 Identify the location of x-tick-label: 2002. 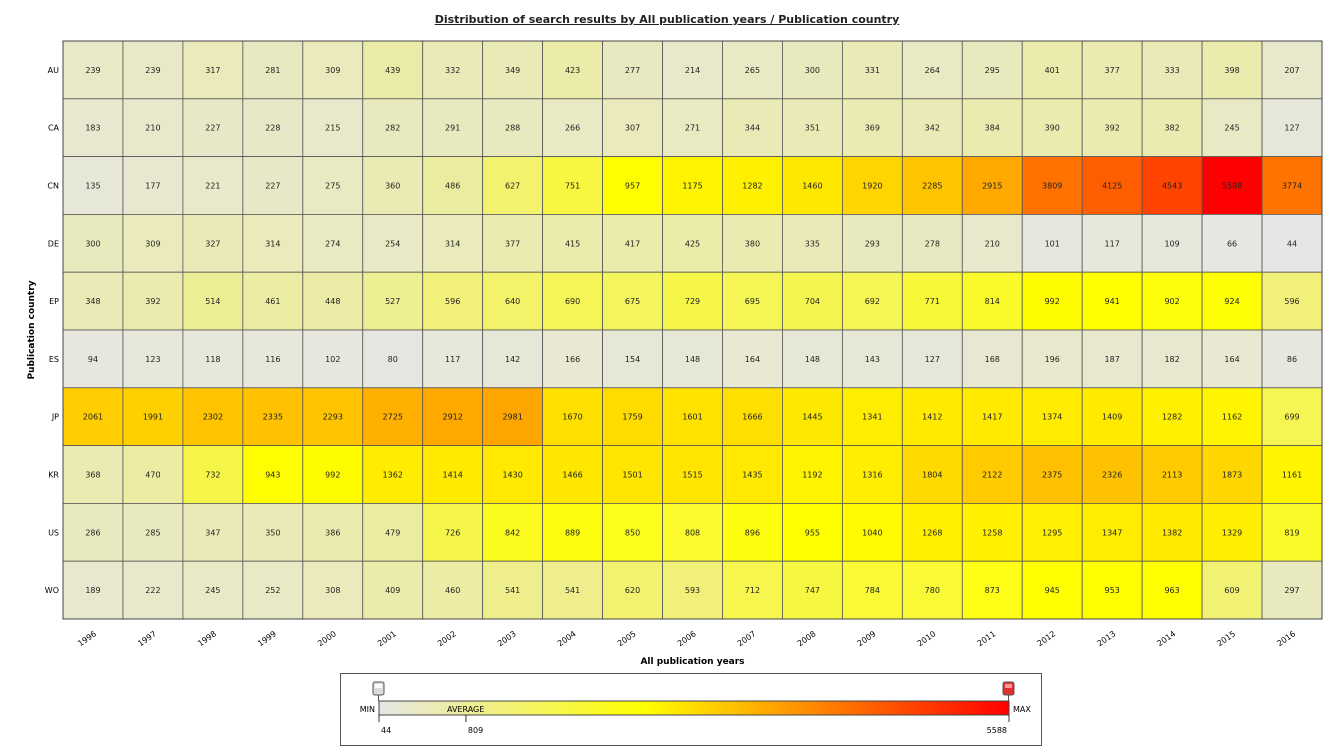
(447, 638).